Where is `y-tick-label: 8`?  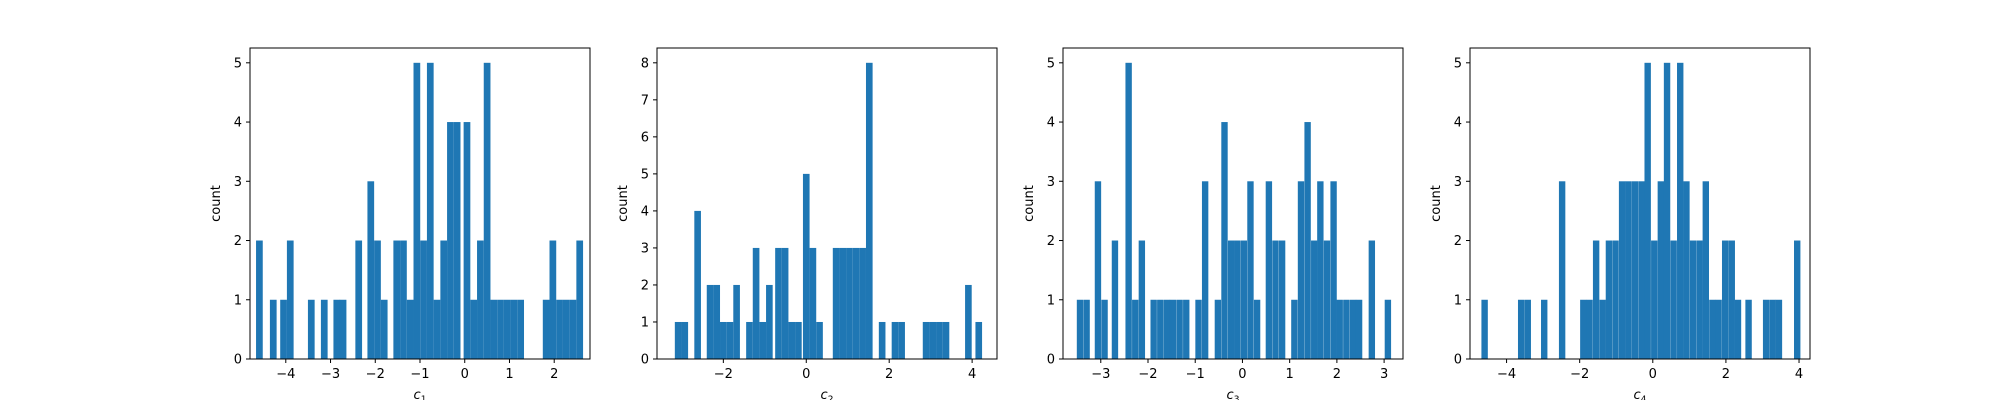
y-tick-label: 8 is located at coordinates (645, 63).